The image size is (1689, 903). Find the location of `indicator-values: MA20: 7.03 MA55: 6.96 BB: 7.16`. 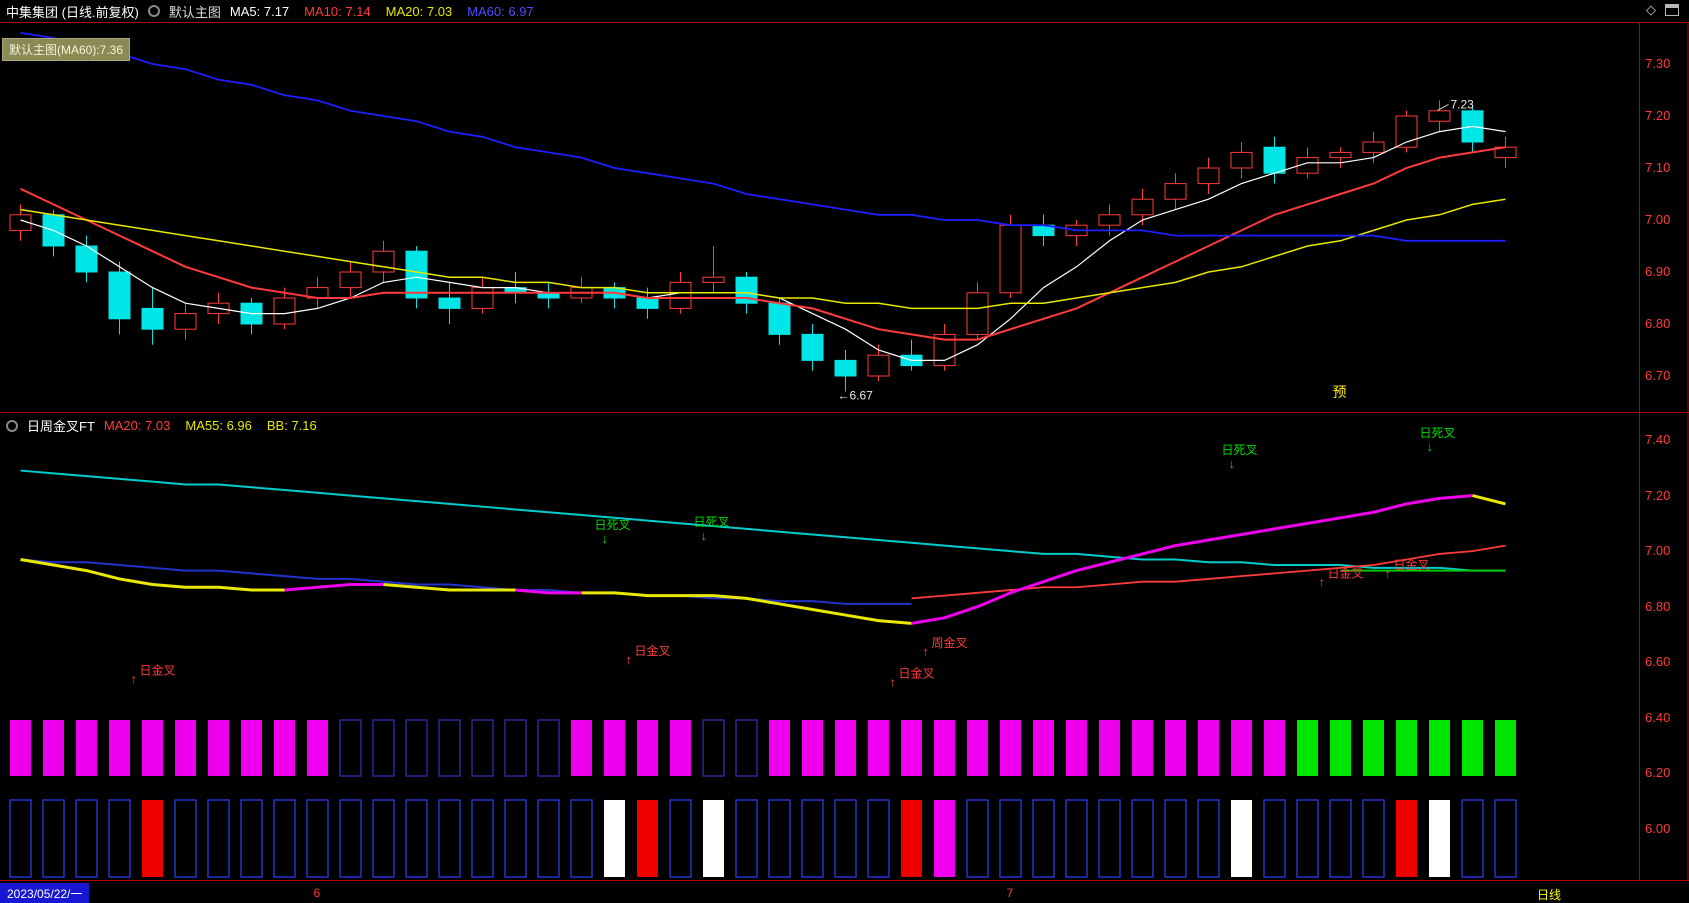

indicator-values: MA20: 7.03 MA55: 6.96 BB: 7.16 is located at coordinates (218, 425).